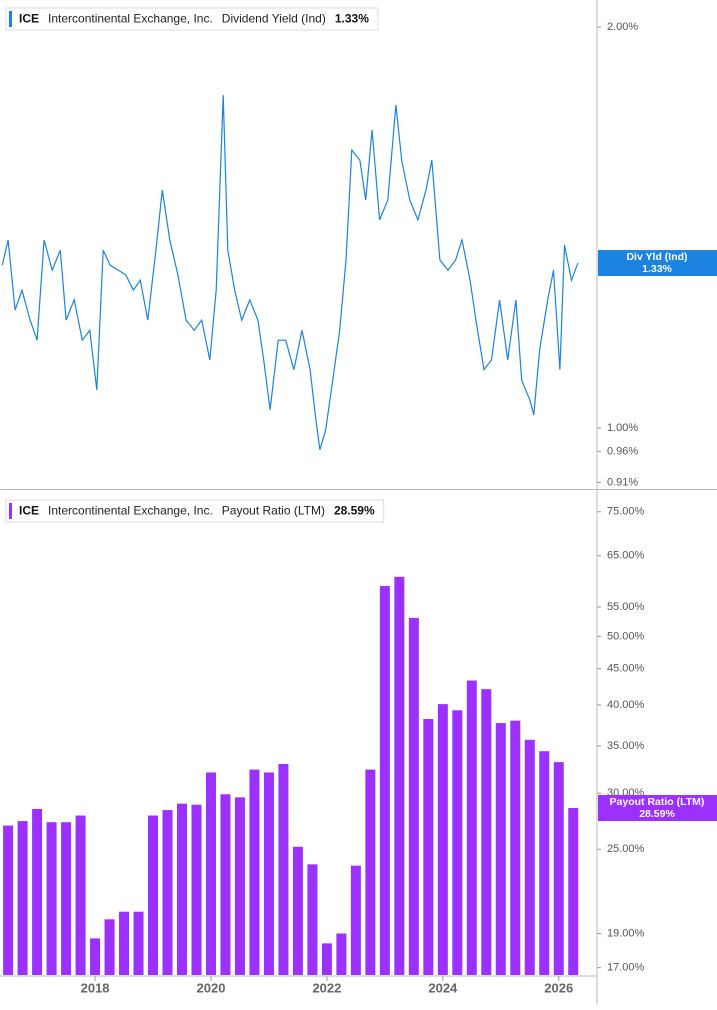 This screenshot has width=717, height=1010. What do you see at coordinates (622, 482) in the screenshot?
I see `y-tick-label: 0.91%` at bounding box center [622, 482].